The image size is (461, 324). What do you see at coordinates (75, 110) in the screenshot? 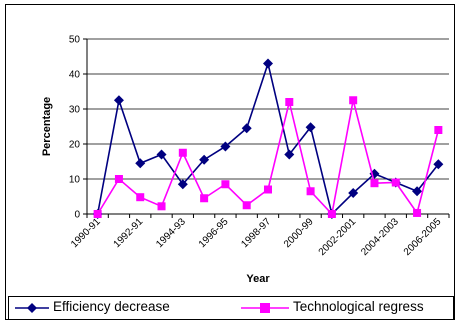
I see `y-tick-label: 30` at bounding box center [75, 110].